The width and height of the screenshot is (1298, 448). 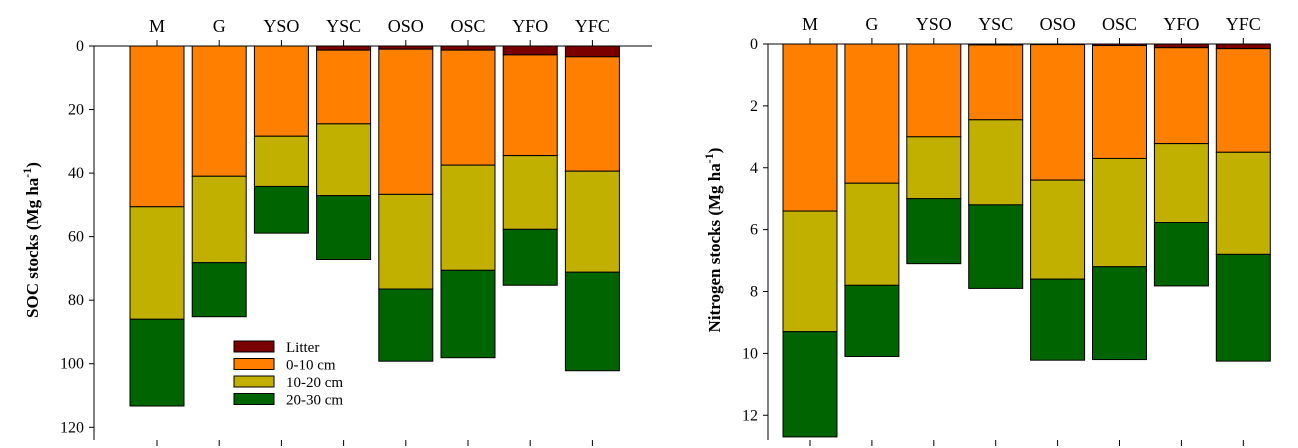 What do you see at coordinates (750, 353) in the screenshot?
I see `y-tick-label: 10` at bounding box center [750, 353].